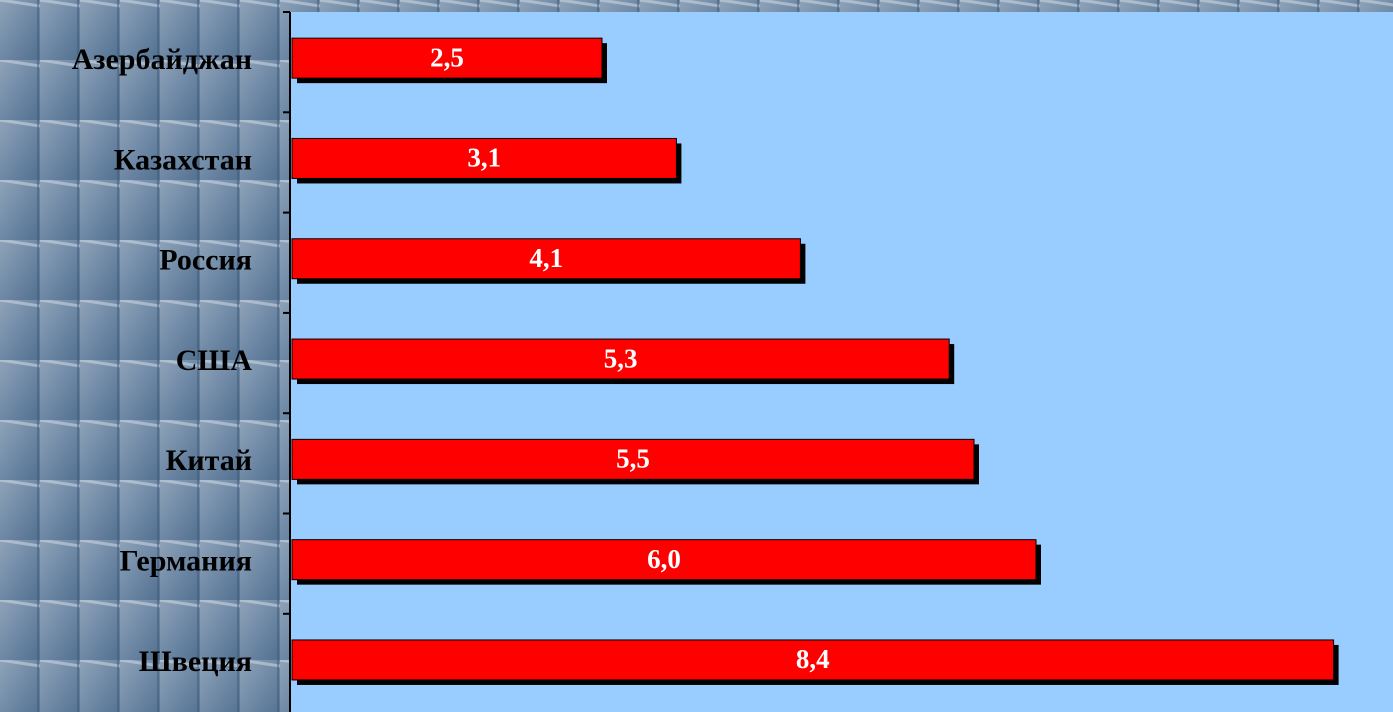 The image size is (1393, 712). What do you see at coordinates (205, 260) in the screenshot?
I see `y-tick-label: Россия` at bounding box center [205, 260].